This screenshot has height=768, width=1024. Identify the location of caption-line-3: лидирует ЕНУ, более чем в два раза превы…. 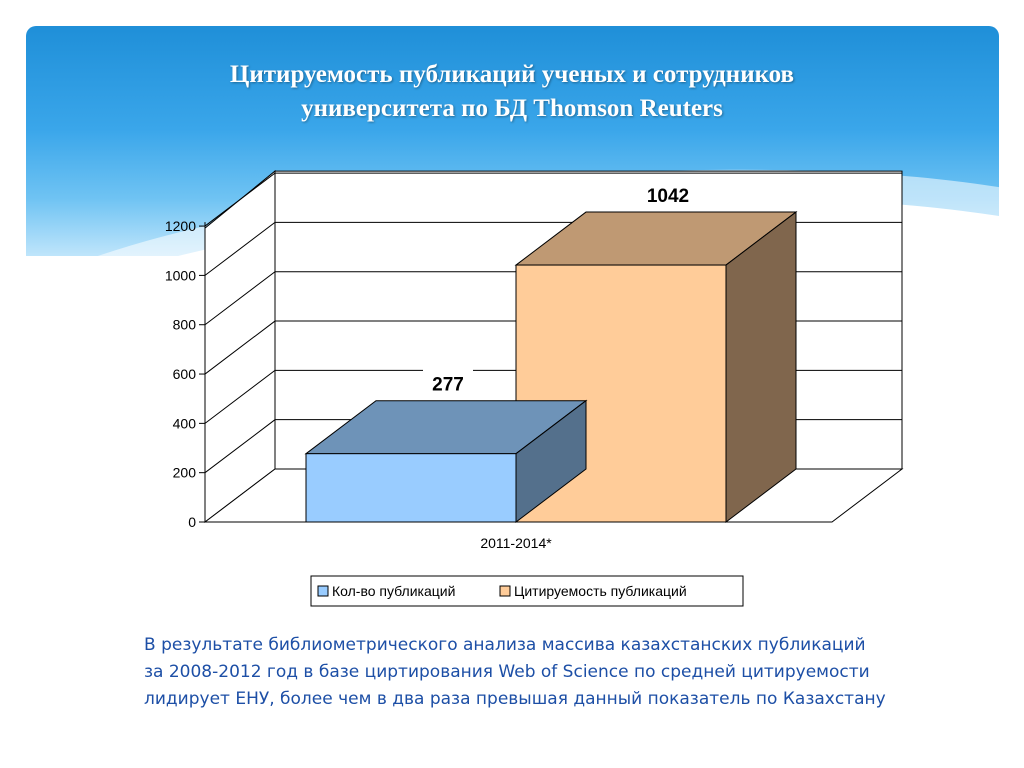
(515, 699).